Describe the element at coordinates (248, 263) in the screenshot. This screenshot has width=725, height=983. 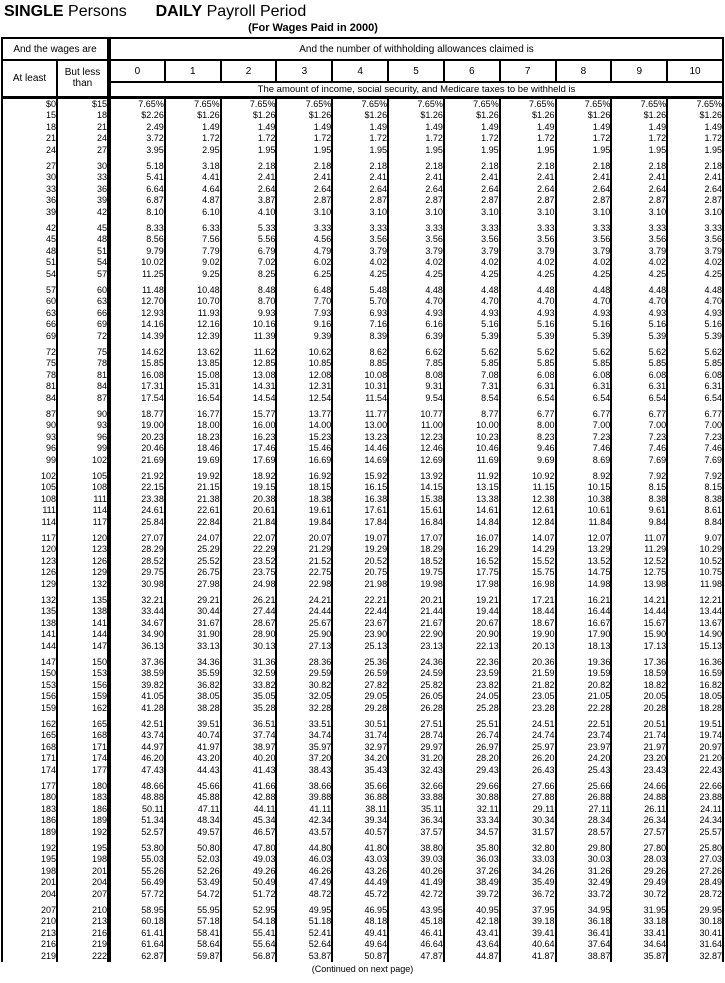
I see `tax-amount-cell: 7.02` at that location.